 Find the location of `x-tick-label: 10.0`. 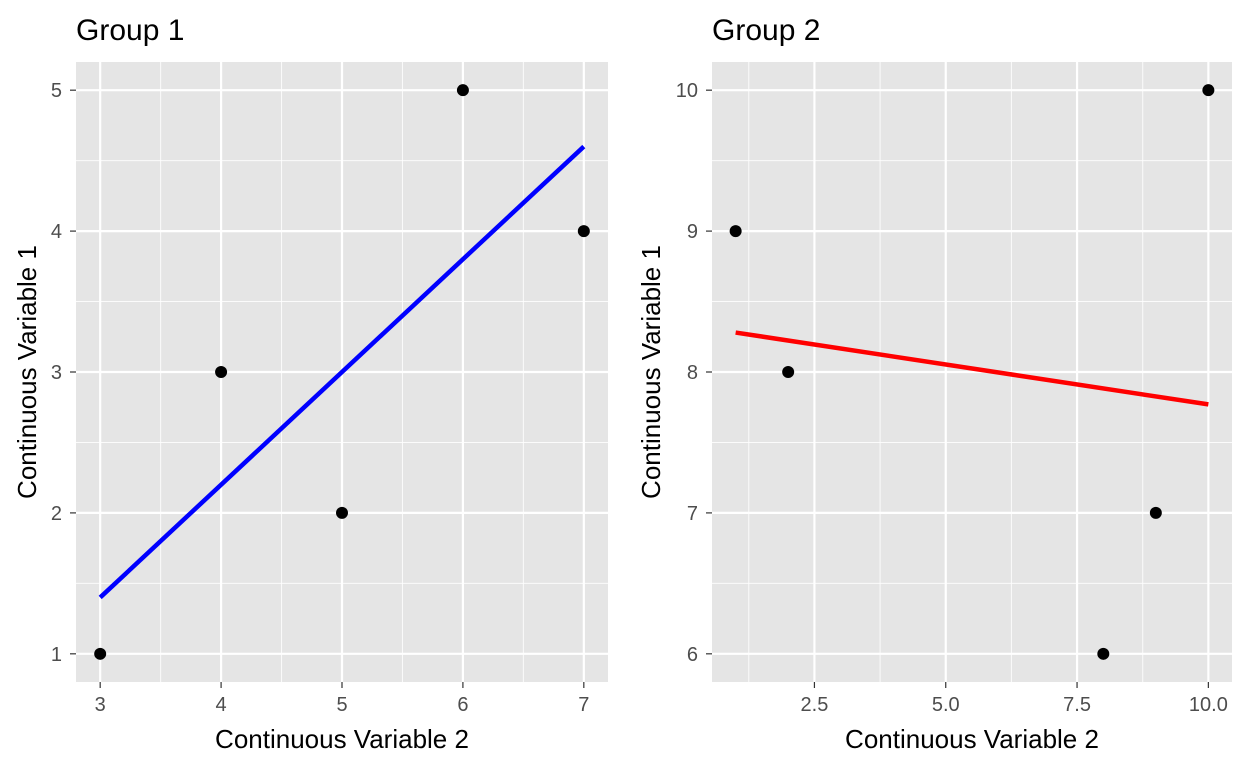

x-tick-label: 10.0 is located at coordinates (1208, 705).